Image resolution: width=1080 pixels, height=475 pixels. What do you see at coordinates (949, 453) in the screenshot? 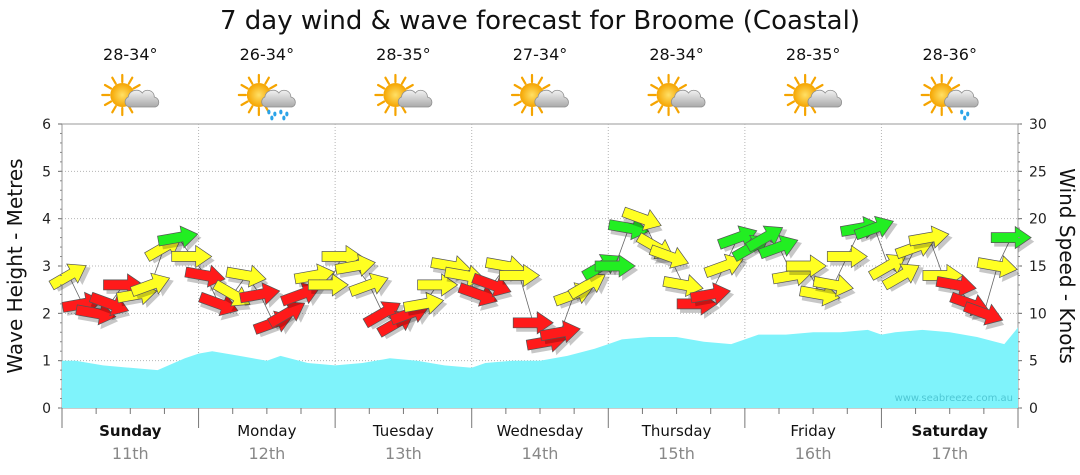
I see `day-date-label: 17th` at bounding box center [949, 453].